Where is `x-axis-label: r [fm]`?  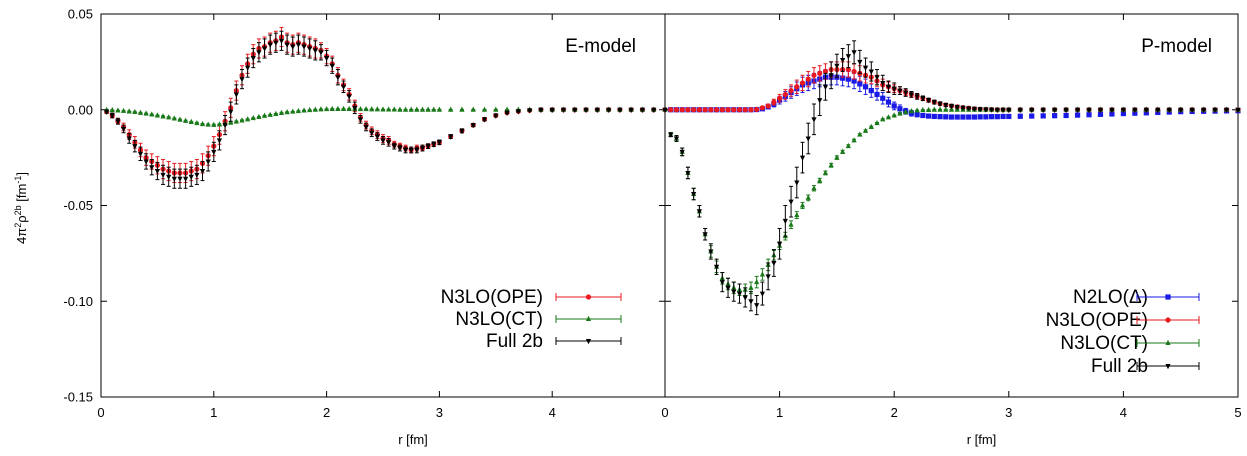
x-axis-label: r [fm] is located at coordinates (982, 439).